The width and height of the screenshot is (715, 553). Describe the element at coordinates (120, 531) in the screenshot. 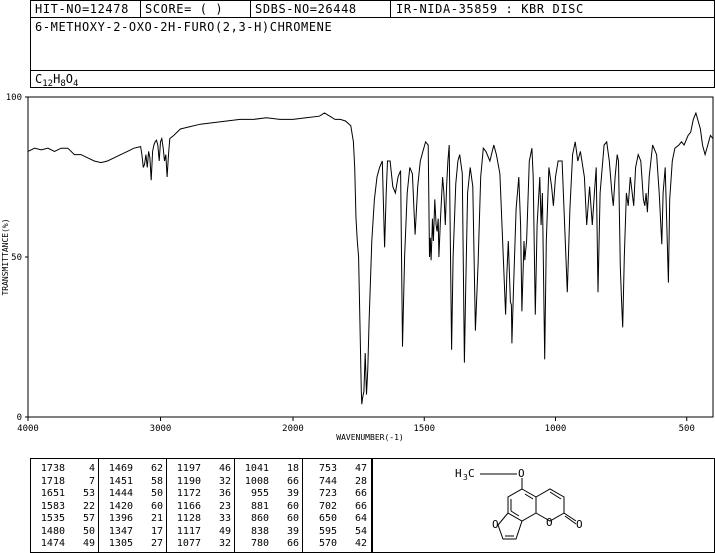

I see `peak-wavenumber: 1347` at that location.